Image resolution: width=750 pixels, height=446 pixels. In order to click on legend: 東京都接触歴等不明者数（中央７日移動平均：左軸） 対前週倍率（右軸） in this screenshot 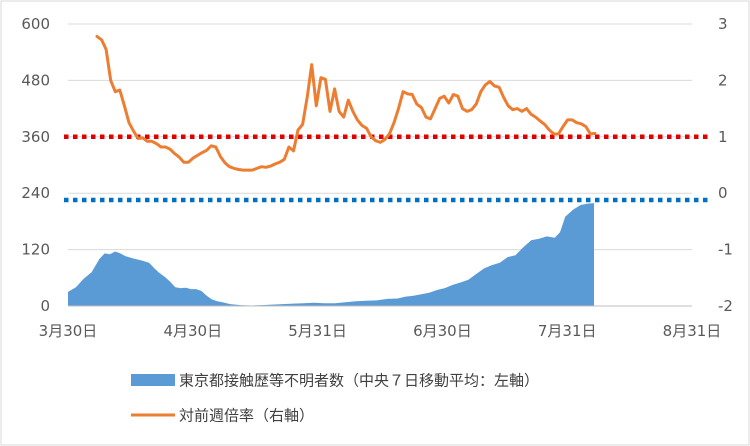, I will do `click(335, 398)`.